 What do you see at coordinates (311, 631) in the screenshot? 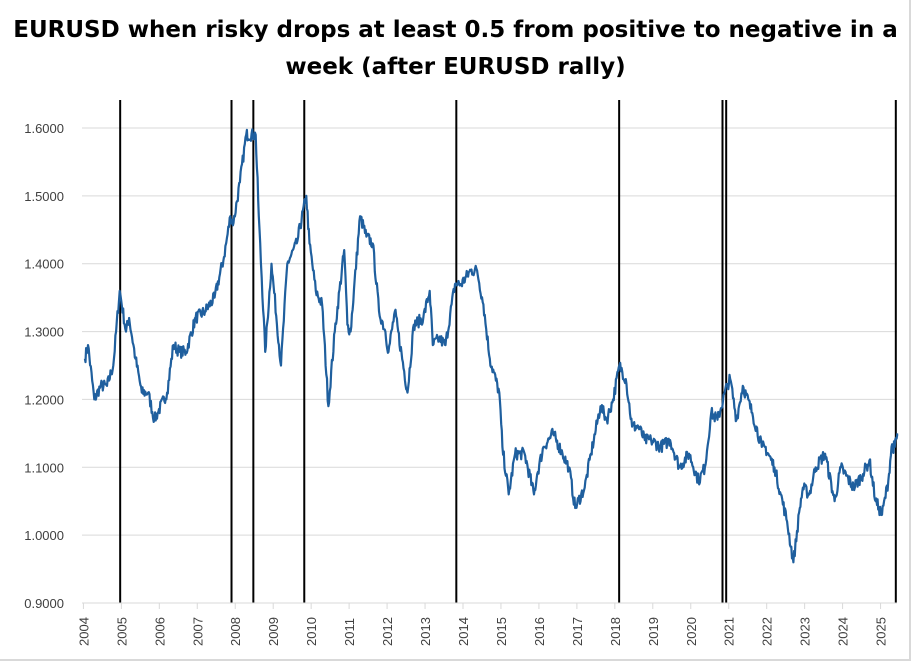
I see `x-tick-label: 2010` at bounding box center [311, 631].